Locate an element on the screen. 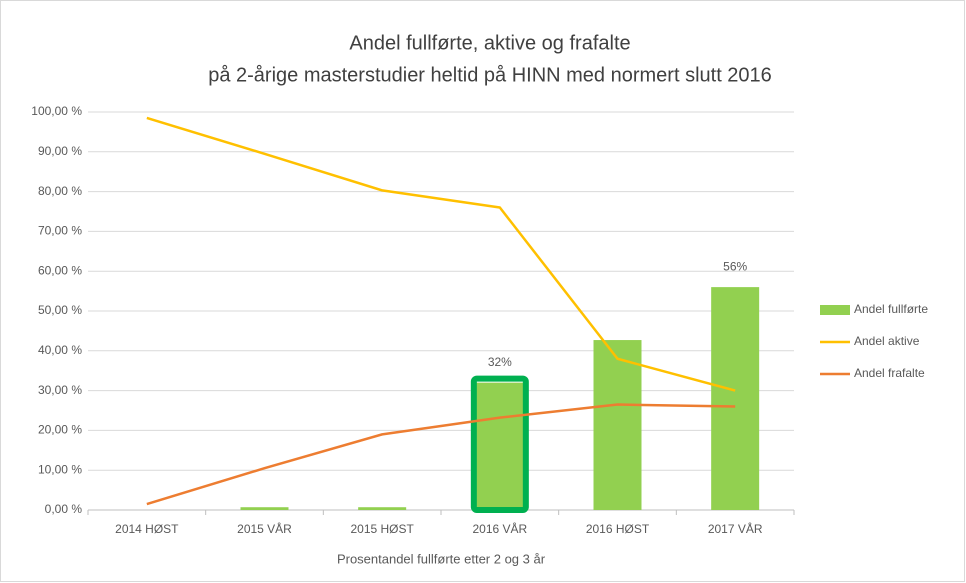 The height and width of the screenshot is (583, 966). x-axis-title: Prosentandel fullførte etter 2 og 3 år is located at coordinates (441, 558).